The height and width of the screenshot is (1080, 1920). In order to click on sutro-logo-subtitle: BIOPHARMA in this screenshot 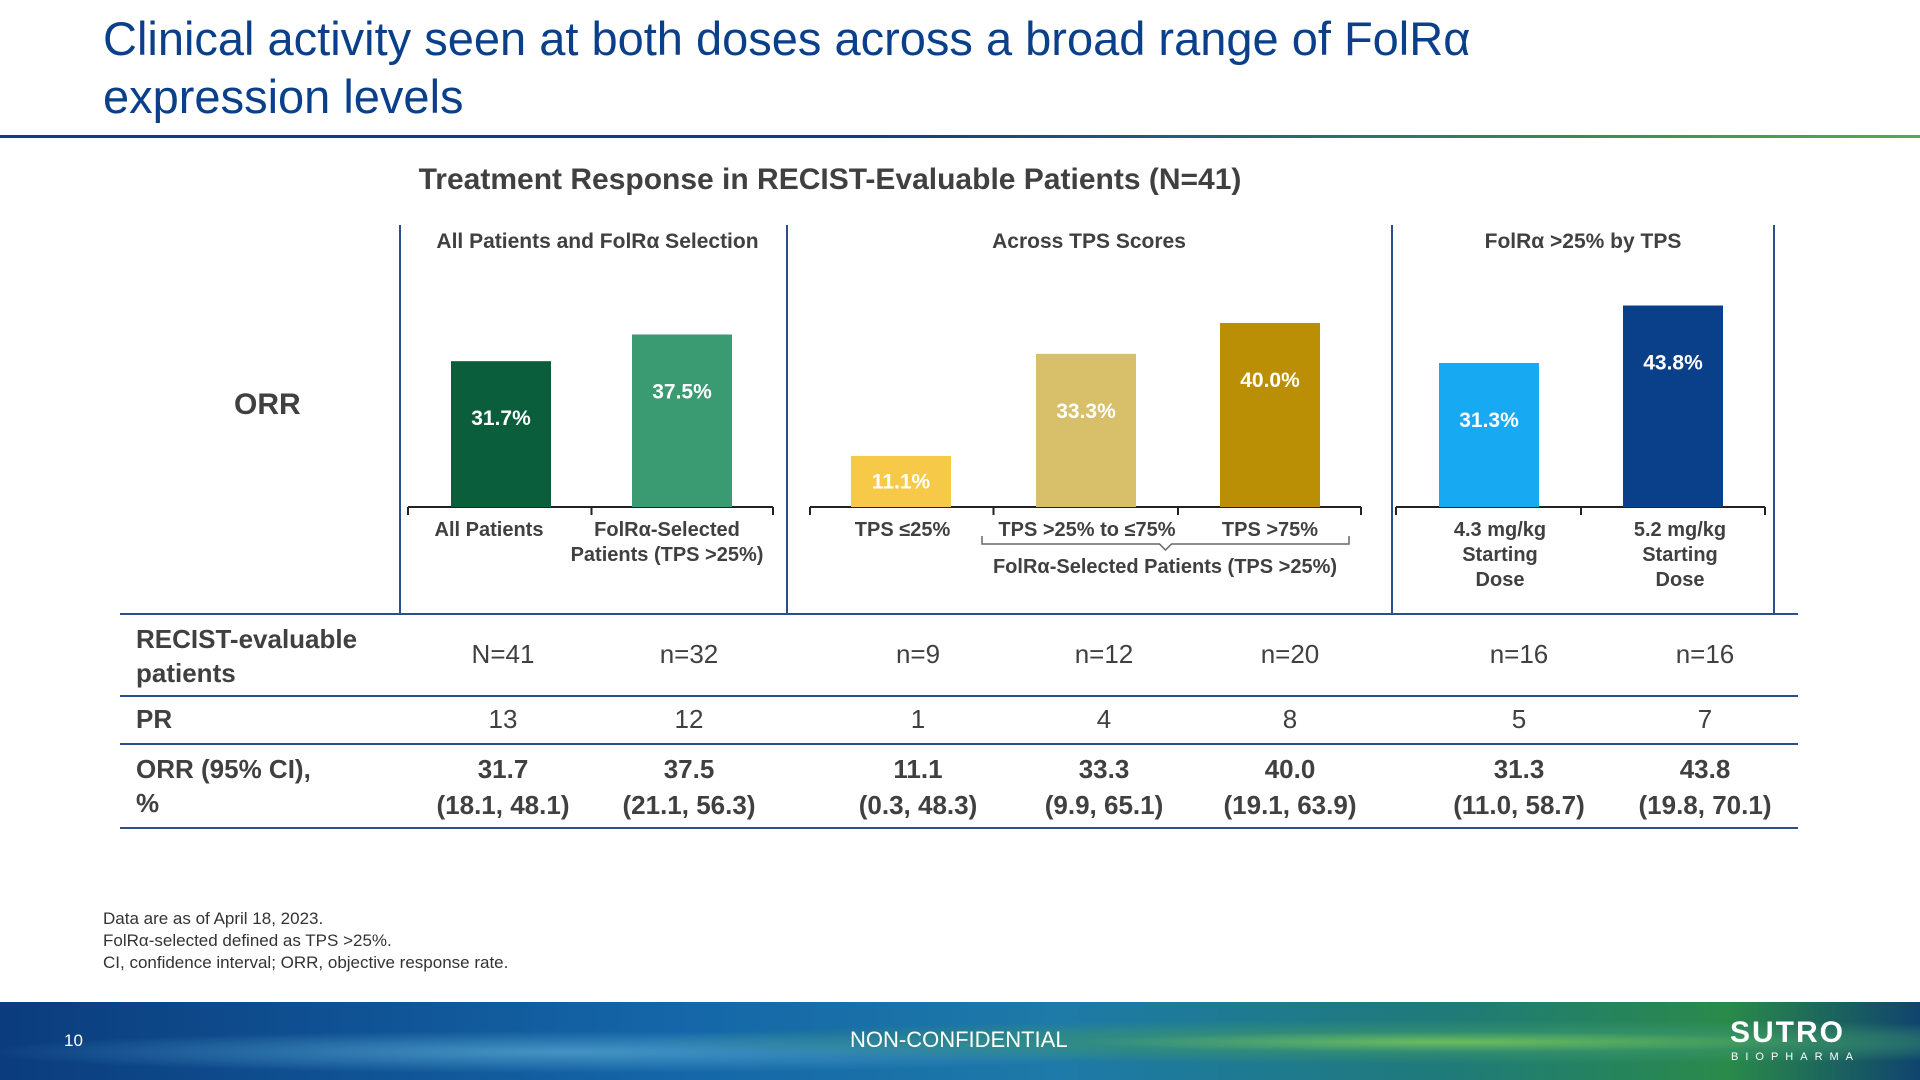, I will do `click(1796, 1057)`.